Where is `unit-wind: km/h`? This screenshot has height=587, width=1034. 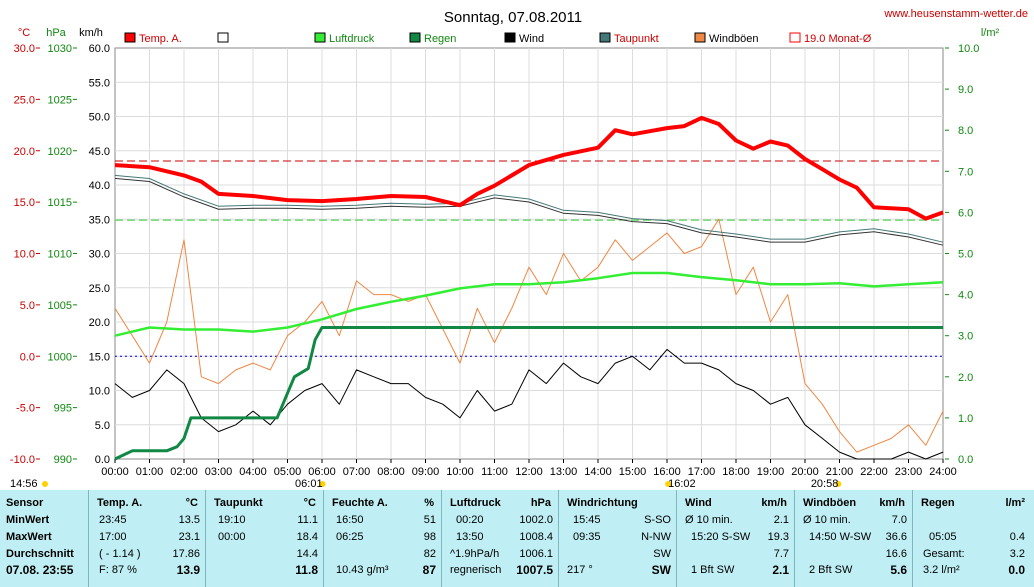 unit-wind: km/h is located at coordinates (91, 33).